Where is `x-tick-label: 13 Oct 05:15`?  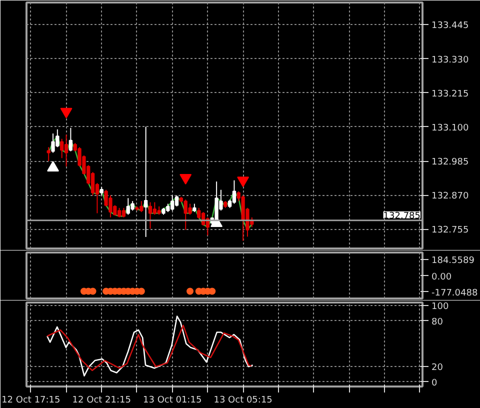
x-tick-label: 13 Oct 05:15 is located at coordinates (243, 401).